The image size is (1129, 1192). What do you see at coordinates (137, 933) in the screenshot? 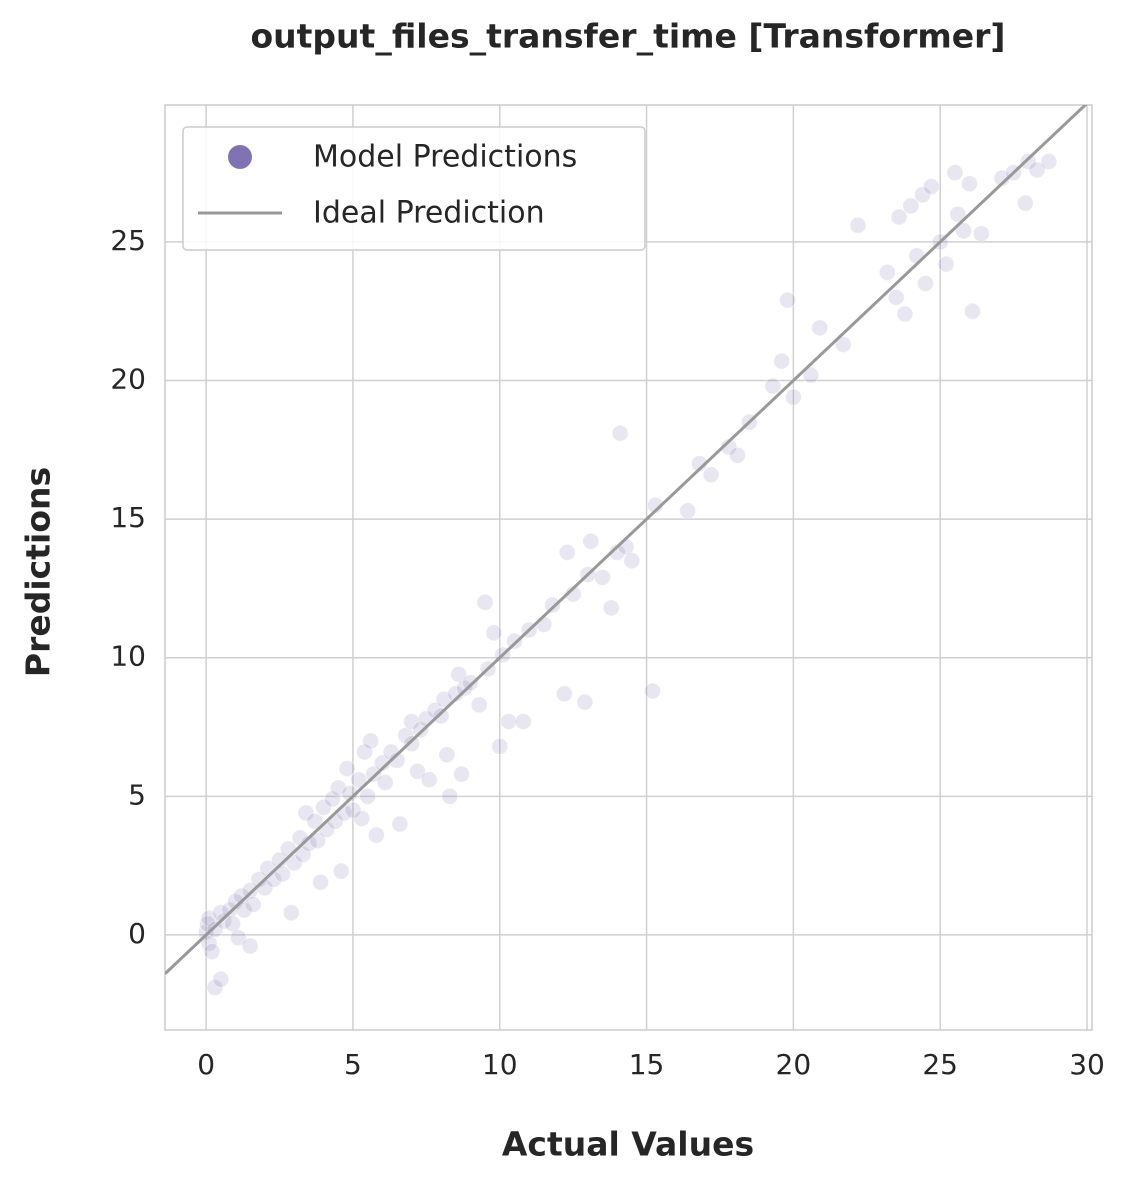
I see `y-tick-label: 0` at bounding box center [137, 933].